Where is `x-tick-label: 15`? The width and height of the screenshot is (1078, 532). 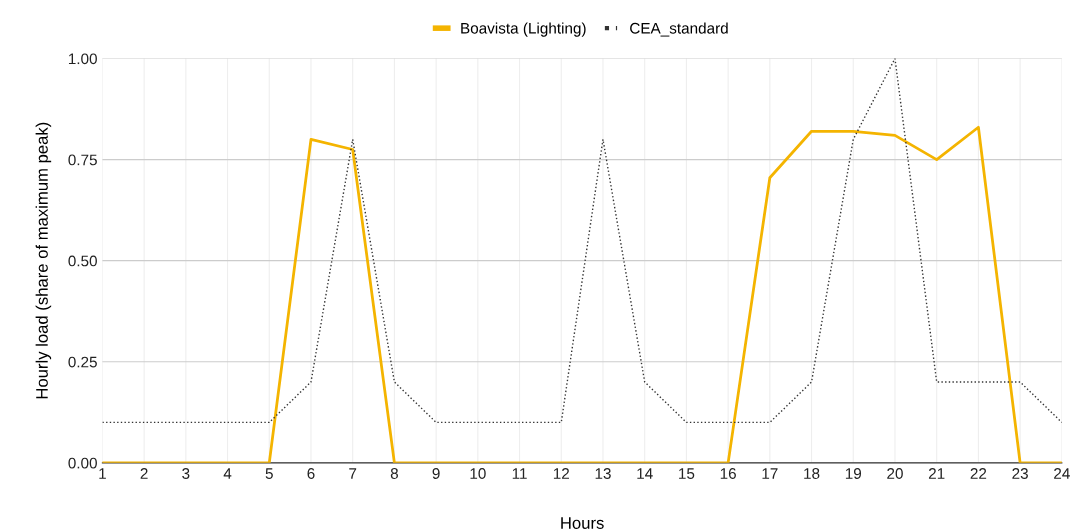
x-tick-label: 15 is located at coordinates (687, 473).